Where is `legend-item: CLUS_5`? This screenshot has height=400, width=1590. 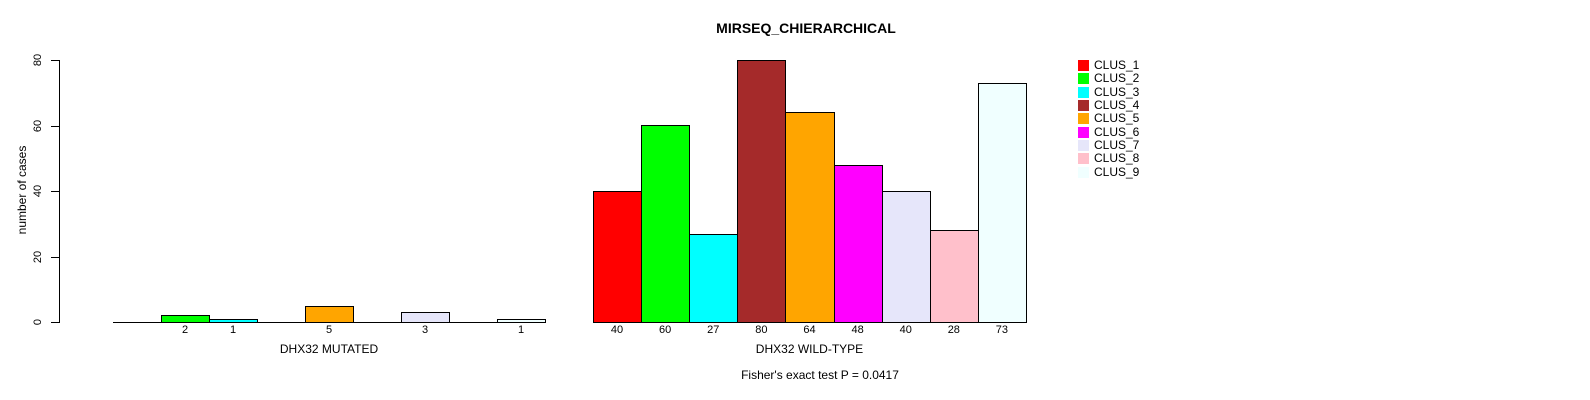
legend-item: CLUS_5 is located at coordinates (1108, 118).